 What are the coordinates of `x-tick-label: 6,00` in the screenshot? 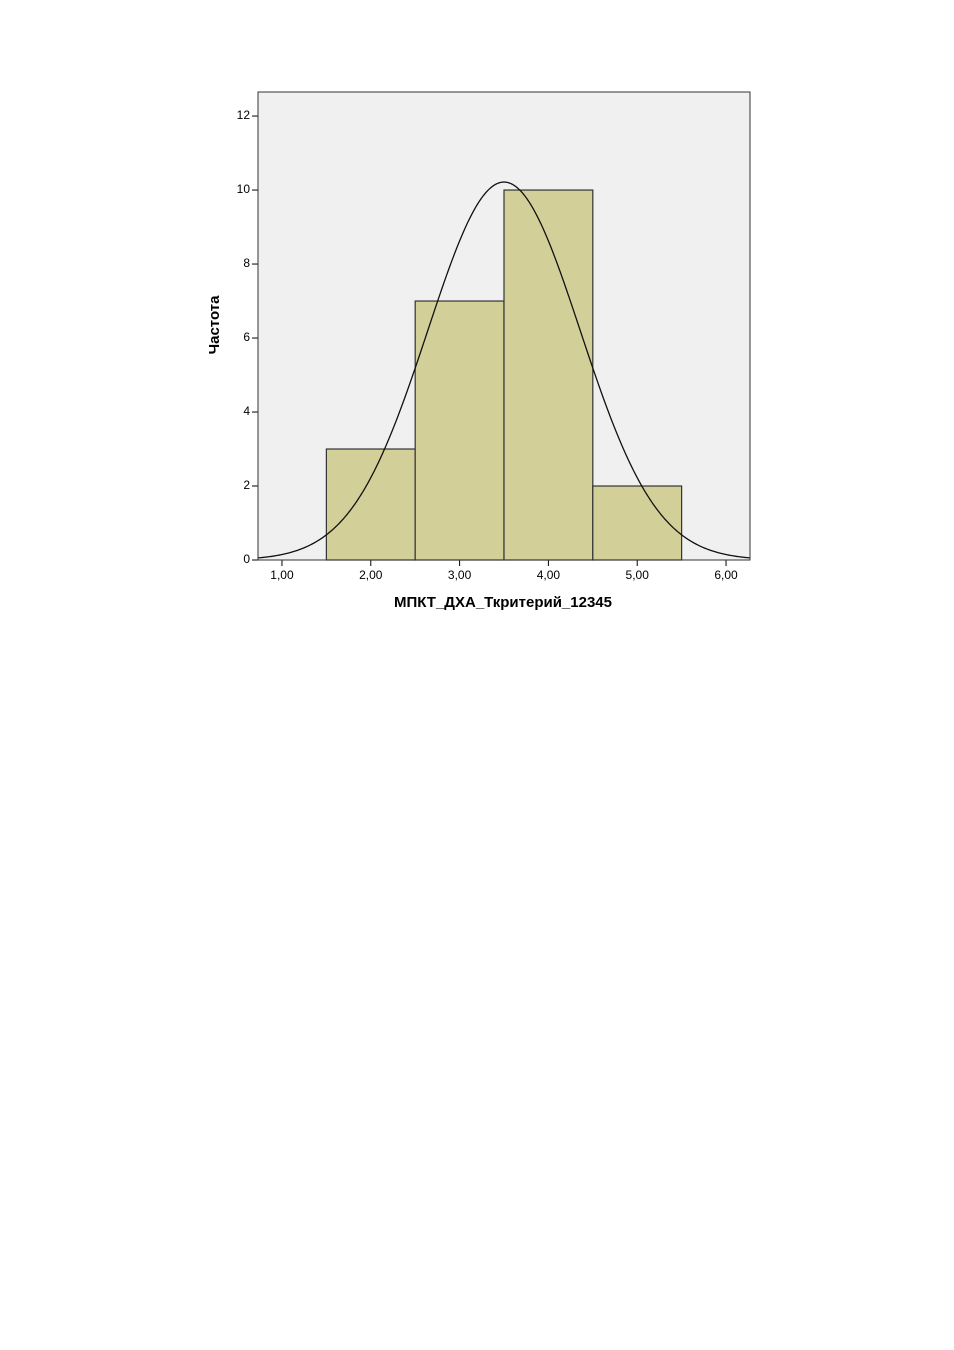 It's located at (726, 575).